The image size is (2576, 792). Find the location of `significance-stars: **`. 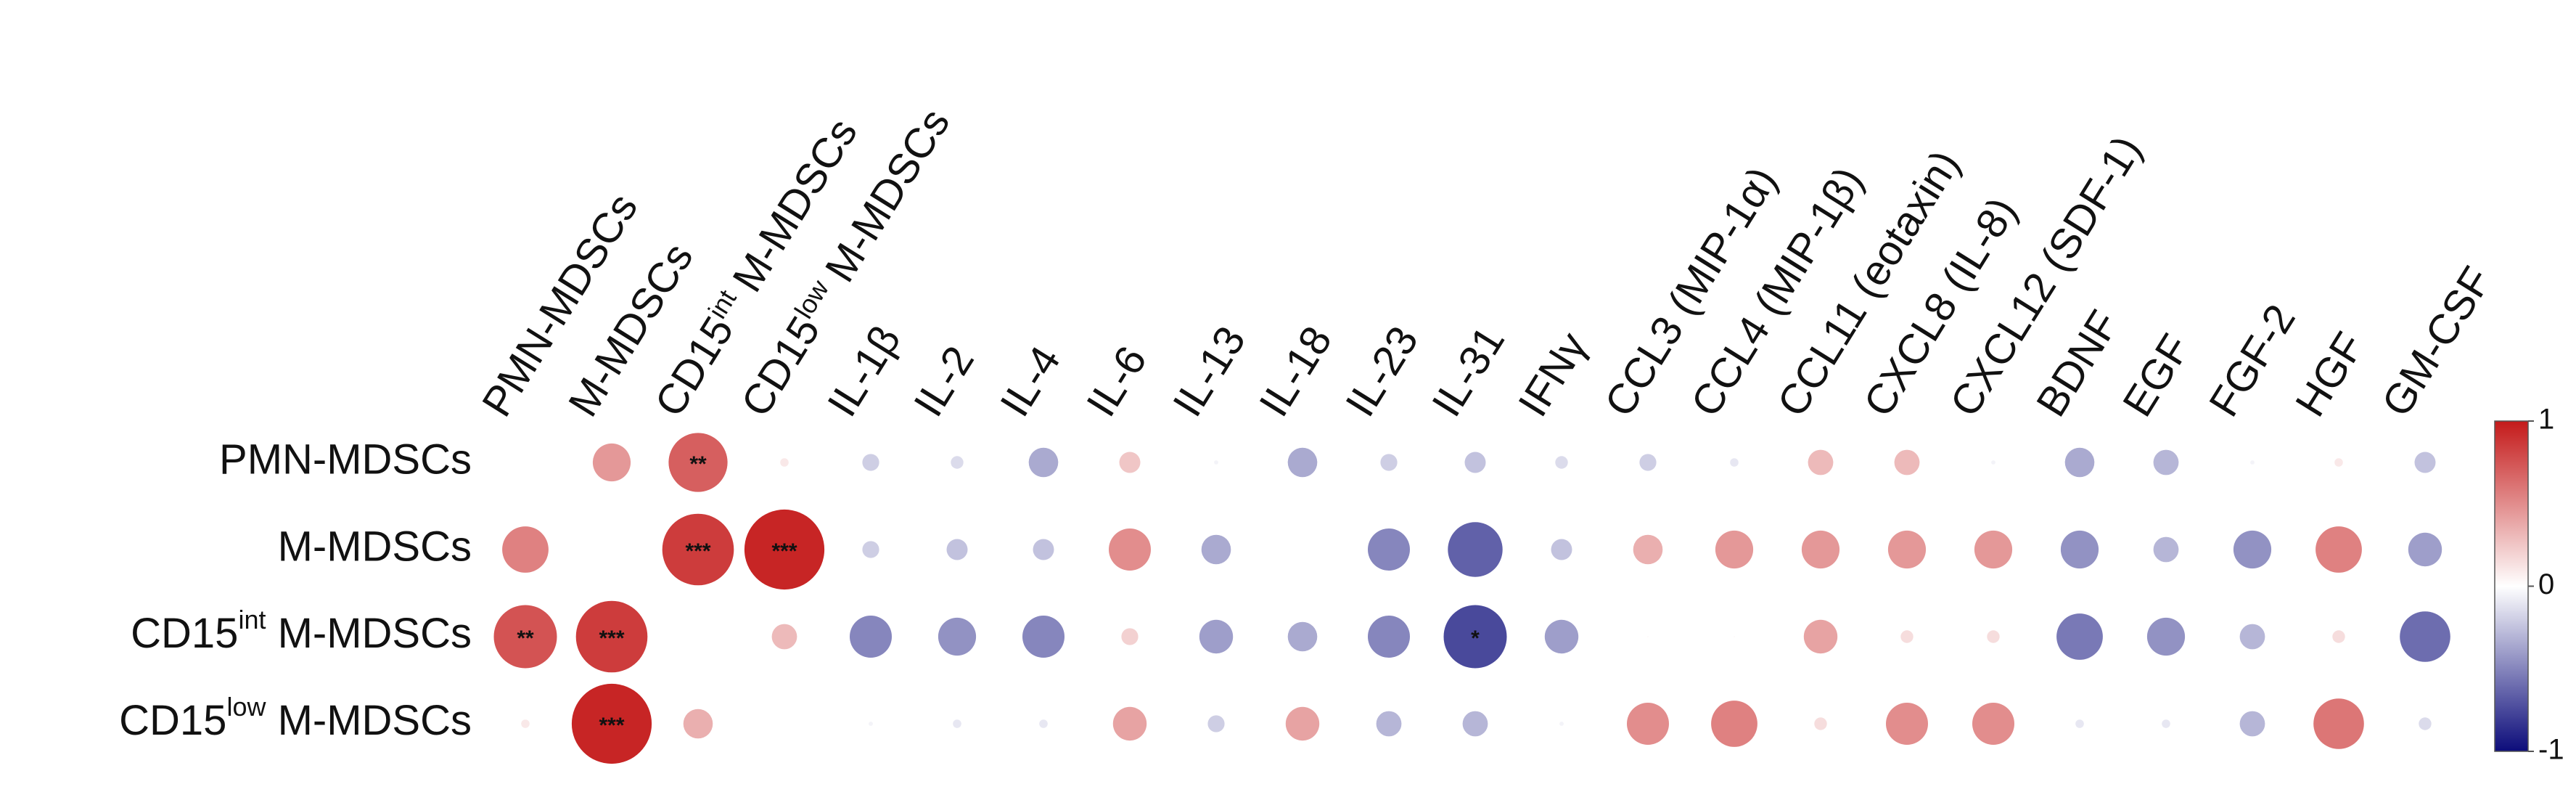

significance-stars: ** is located at coordinates (698, 464).